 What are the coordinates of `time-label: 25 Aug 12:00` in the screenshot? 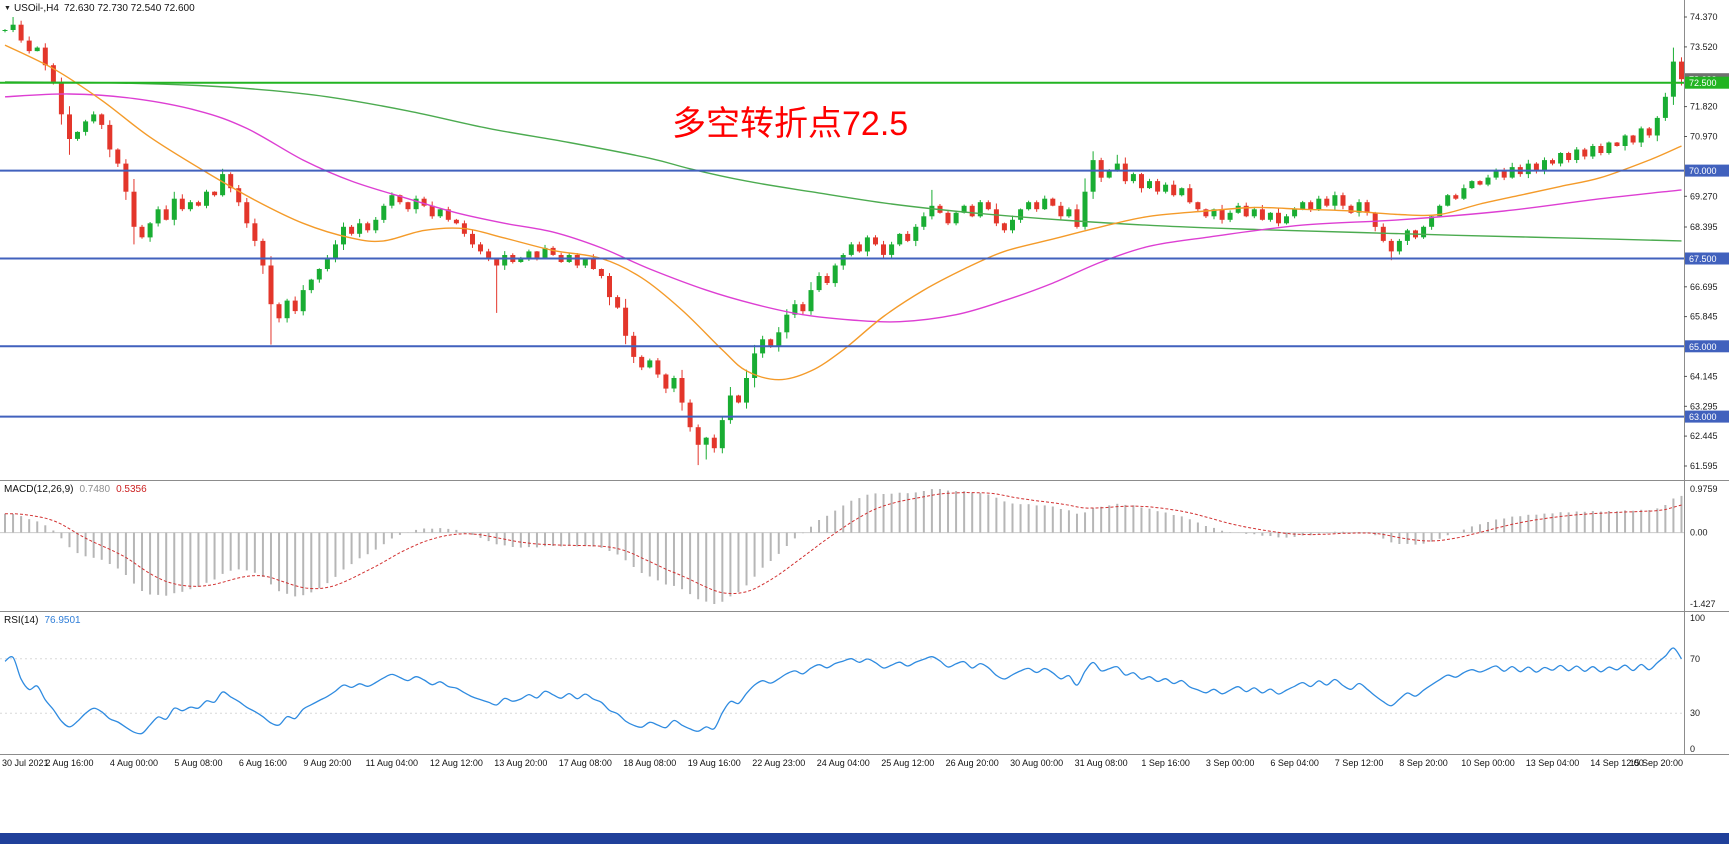 It's located at (908, 763).